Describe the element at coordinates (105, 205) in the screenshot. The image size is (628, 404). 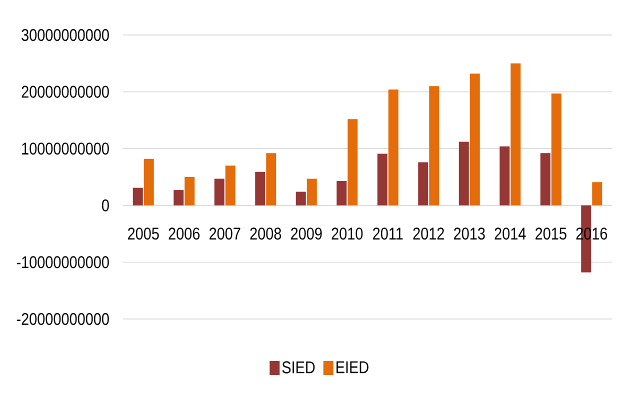
I see `y-tick-label: 0` at that location.